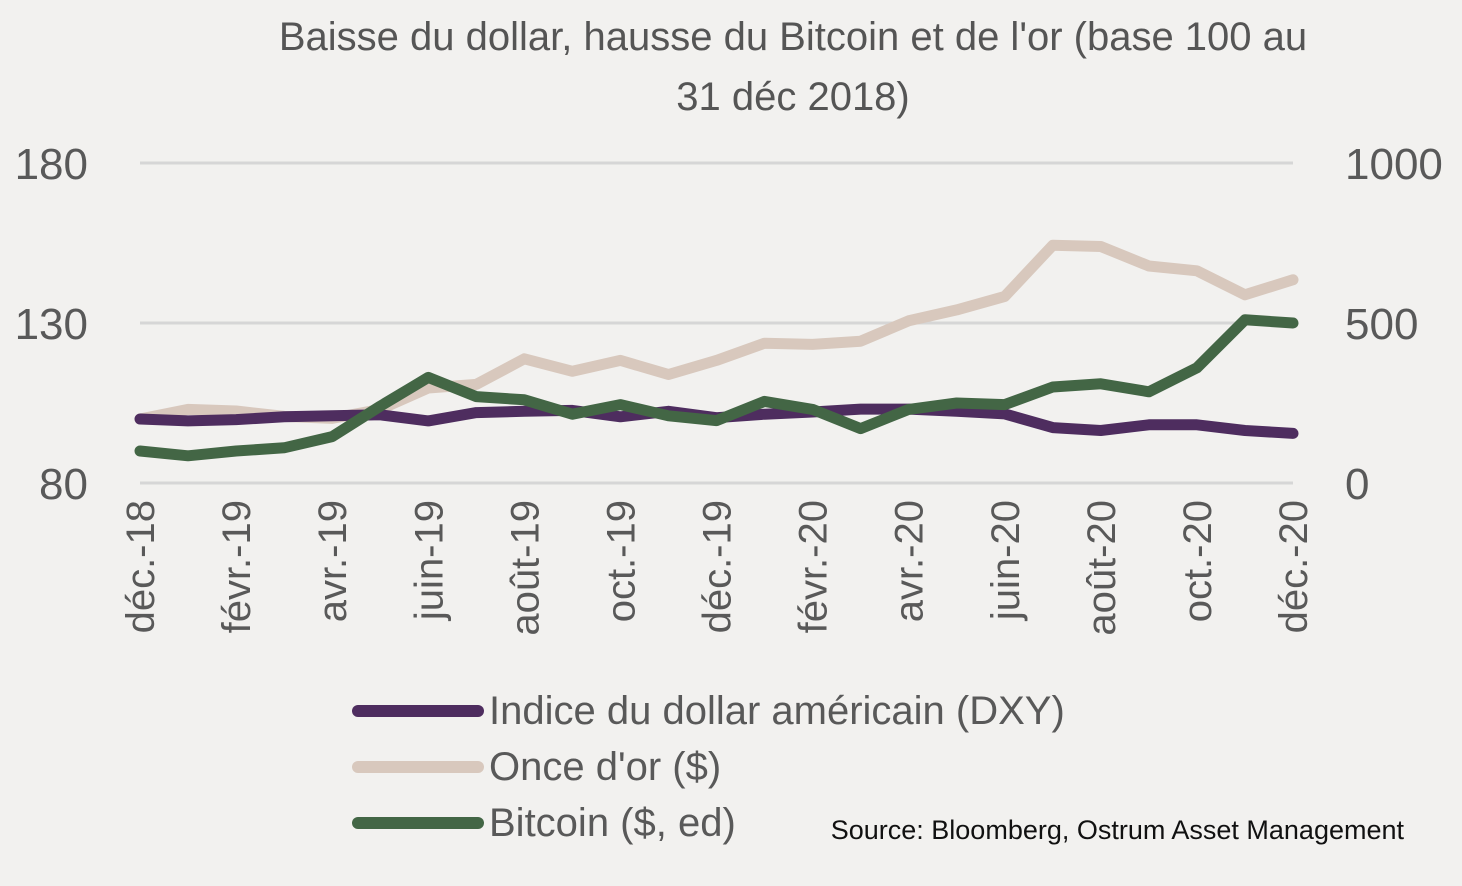 The height and width of the screenshot is (886, 1462). I want to click on legend-label: Once d'or ($), so click(605, 767).